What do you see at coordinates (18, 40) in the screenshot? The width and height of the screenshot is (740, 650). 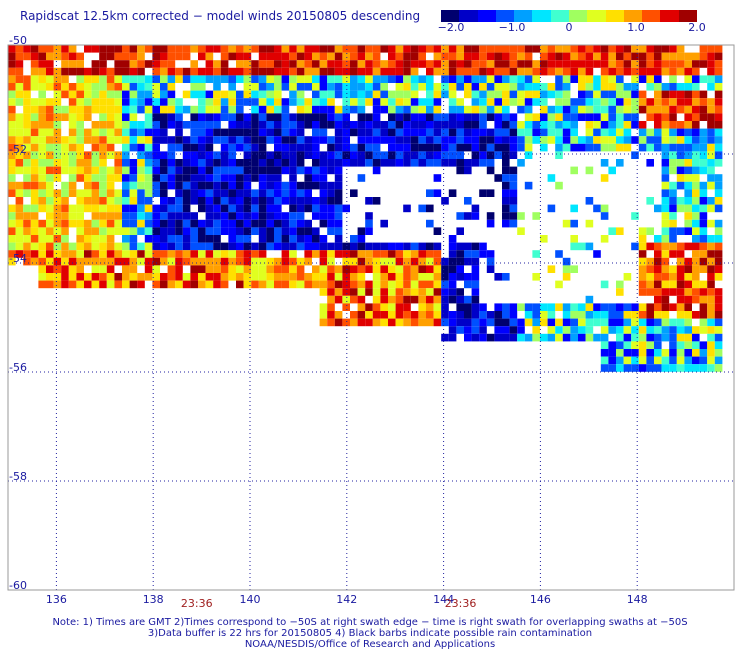 I see `latitude-tick-label: -50` at bounding box center [18, 40].